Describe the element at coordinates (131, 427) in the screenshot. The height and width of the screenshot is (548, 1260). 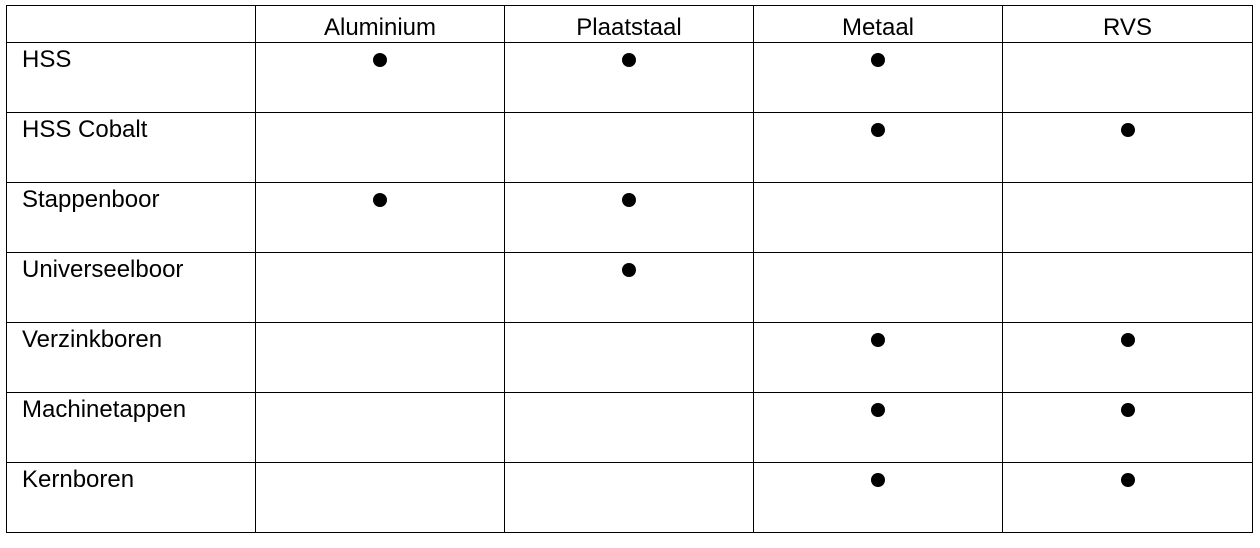
I see `row-label: Machinetappen` at that location.